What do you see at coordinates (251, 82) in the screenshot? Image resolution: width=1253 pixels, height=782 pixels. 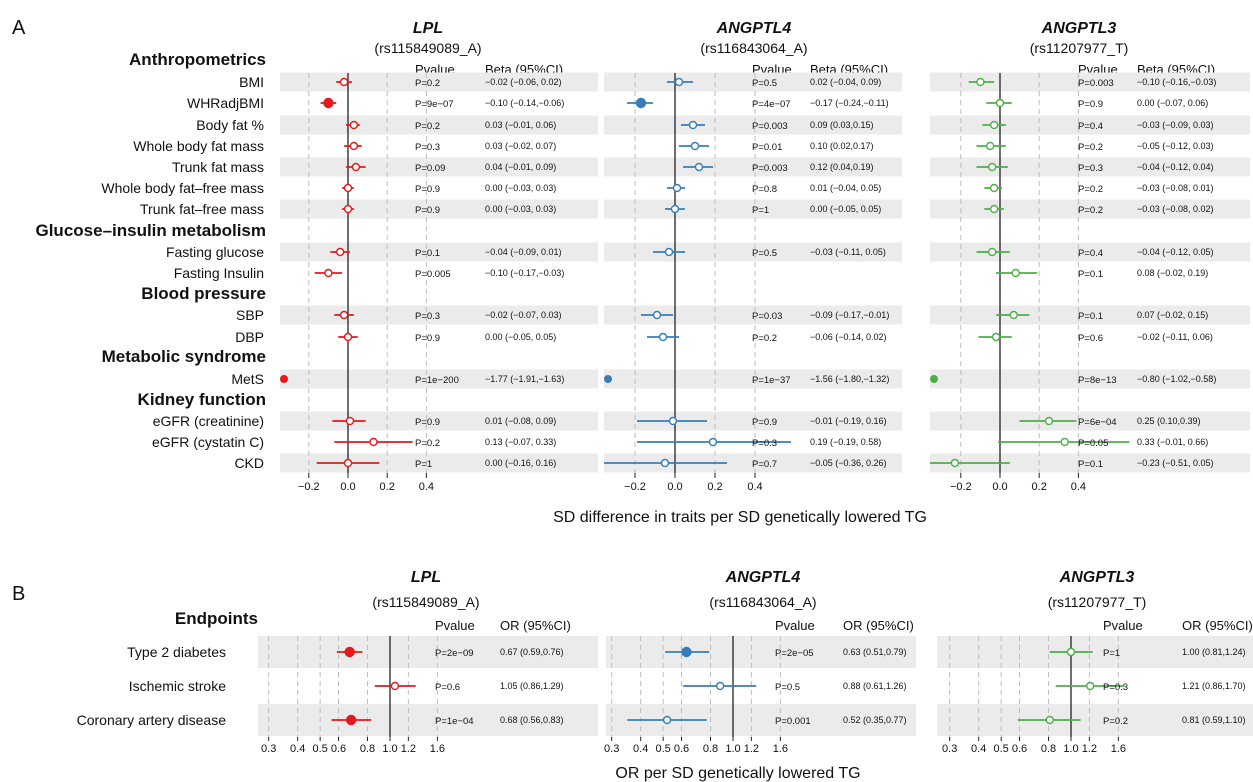 I see `trait-label: BMI` at bounding box center [251, 82].